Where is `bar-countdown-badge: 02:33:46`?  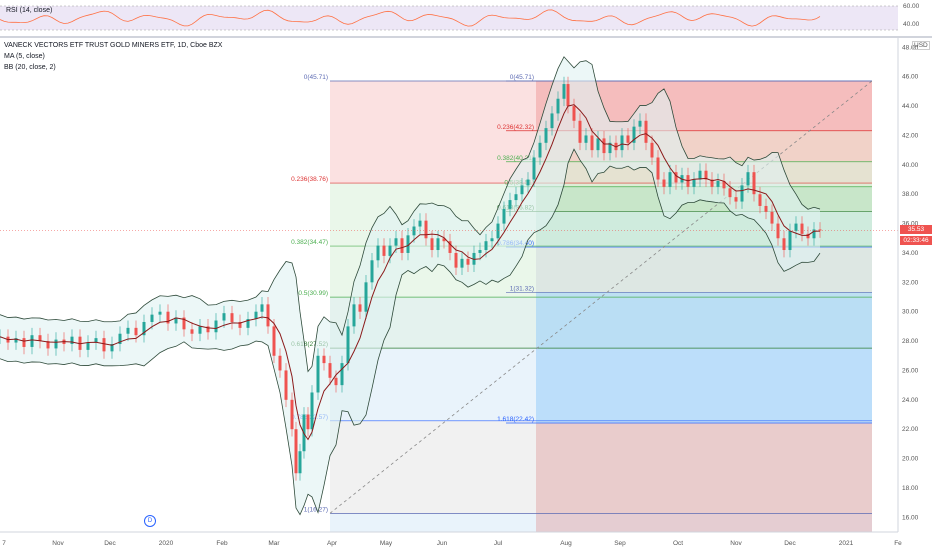 bar-countdown-badge: 02:33:46 is located at coordinates (916, 240).